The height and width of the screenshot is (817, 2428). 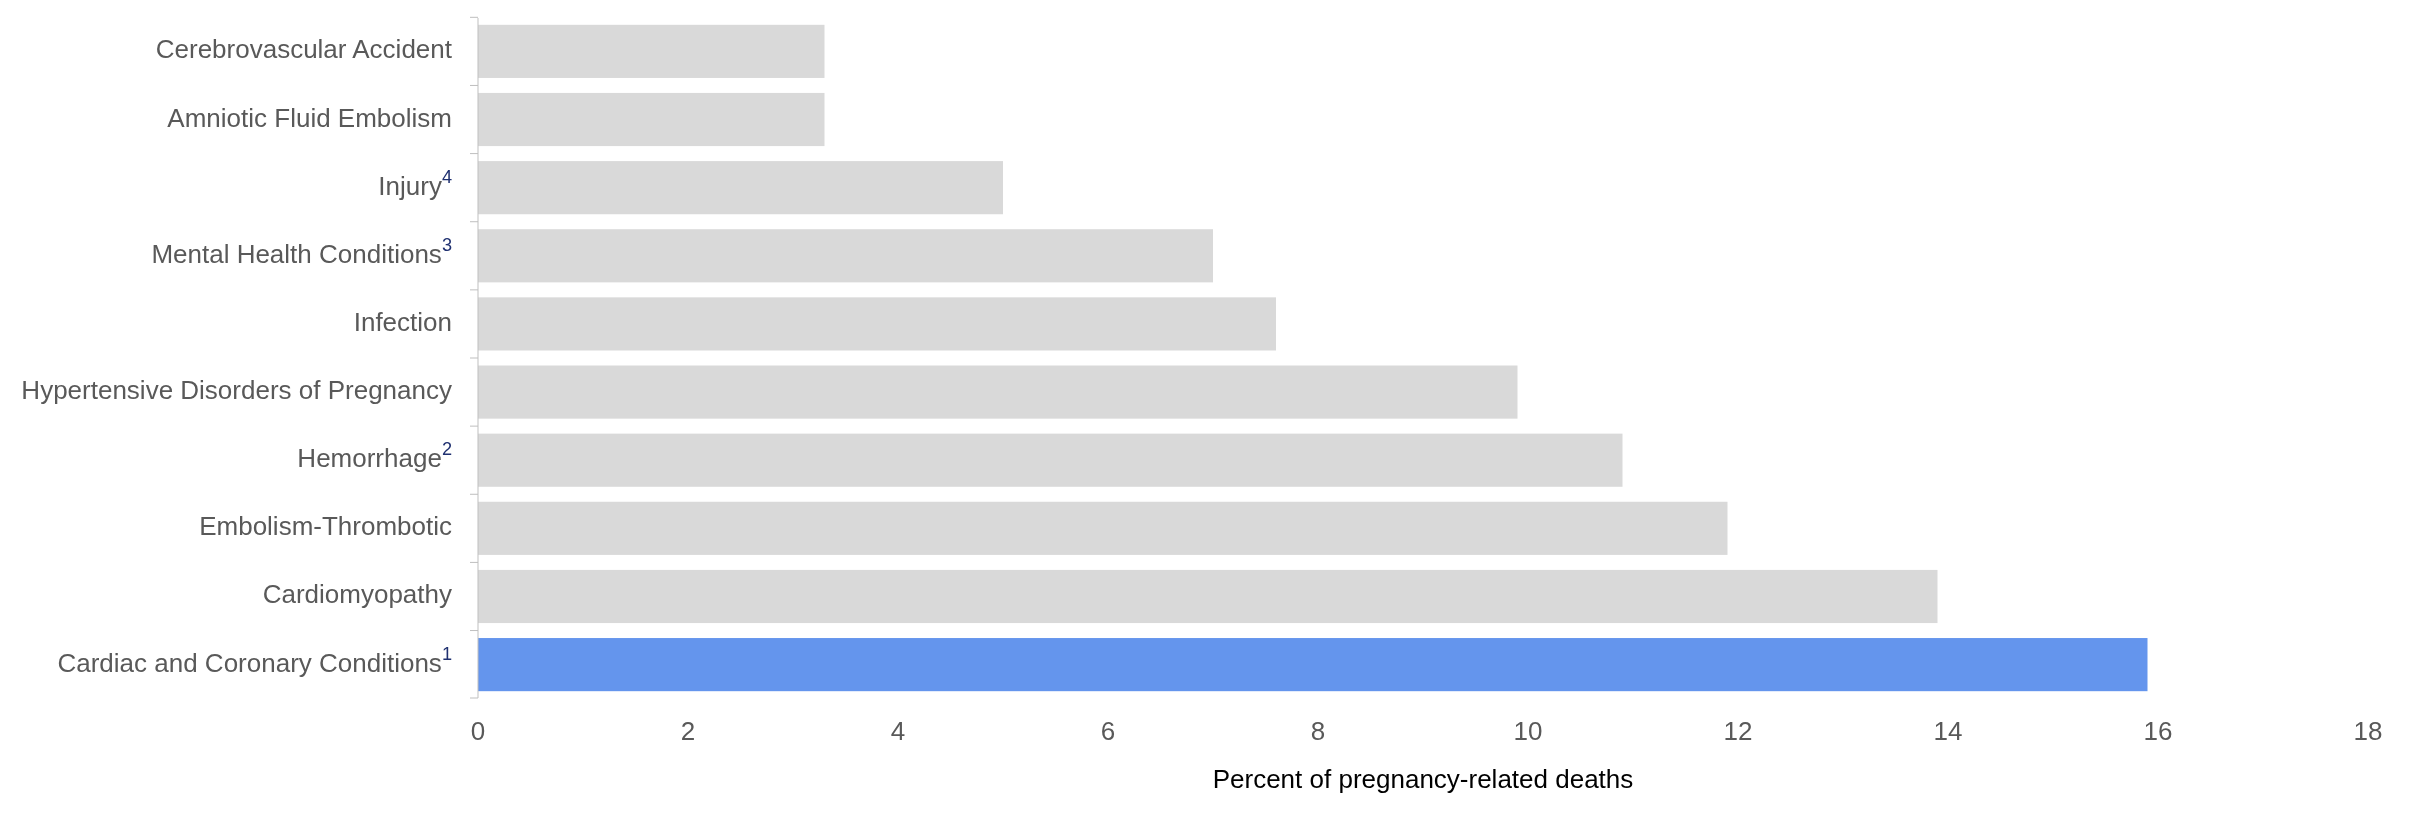 What do you see at coordinates (1318, 731) in the screenshot?
I see `x-tick-label: 8` at bounding box center [1318, 731].